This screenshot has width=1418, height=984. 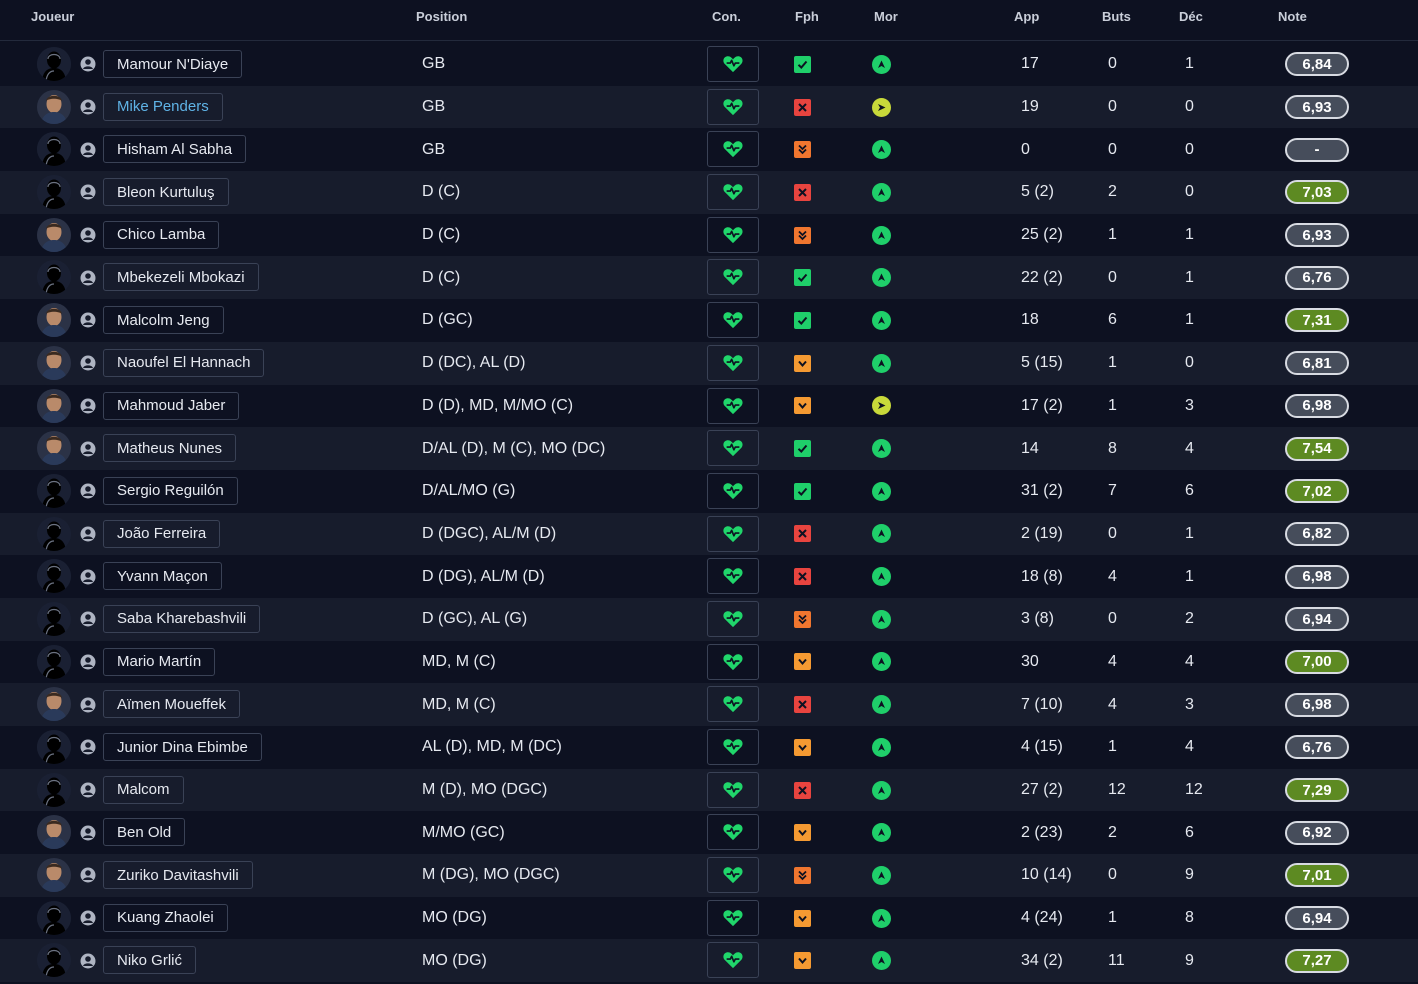 I want to click on player-name-button: Aïmen Moueffek, so click(x=171, y=704).